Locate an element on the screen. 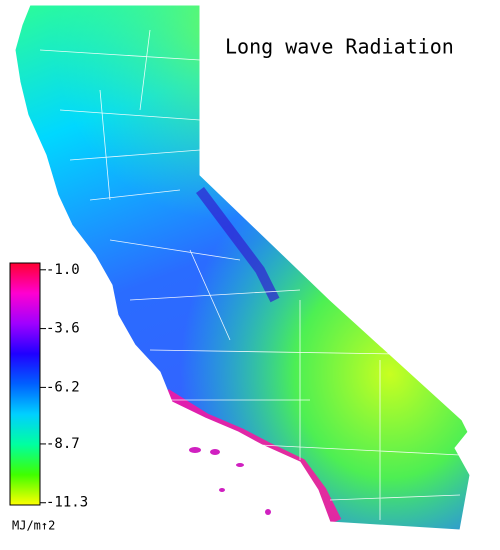 The image size is (500, 550). colorbar-label: MJ/m↑2 is located at coordinates (33, 526).